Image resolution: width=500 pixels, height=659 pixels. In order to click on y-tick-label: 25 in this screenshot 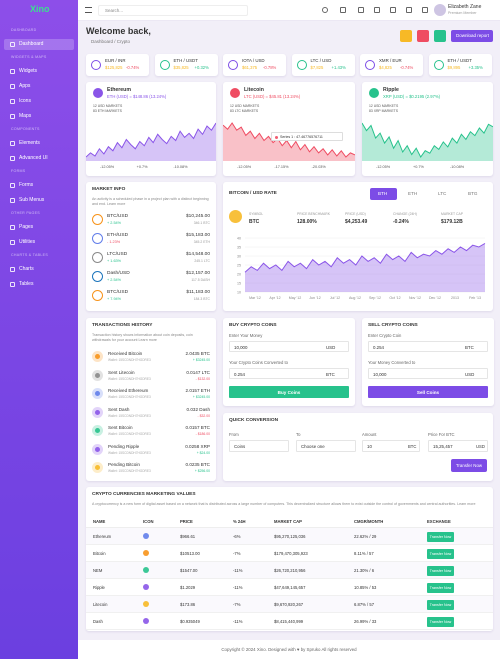, I will do `click(239, 265)`.